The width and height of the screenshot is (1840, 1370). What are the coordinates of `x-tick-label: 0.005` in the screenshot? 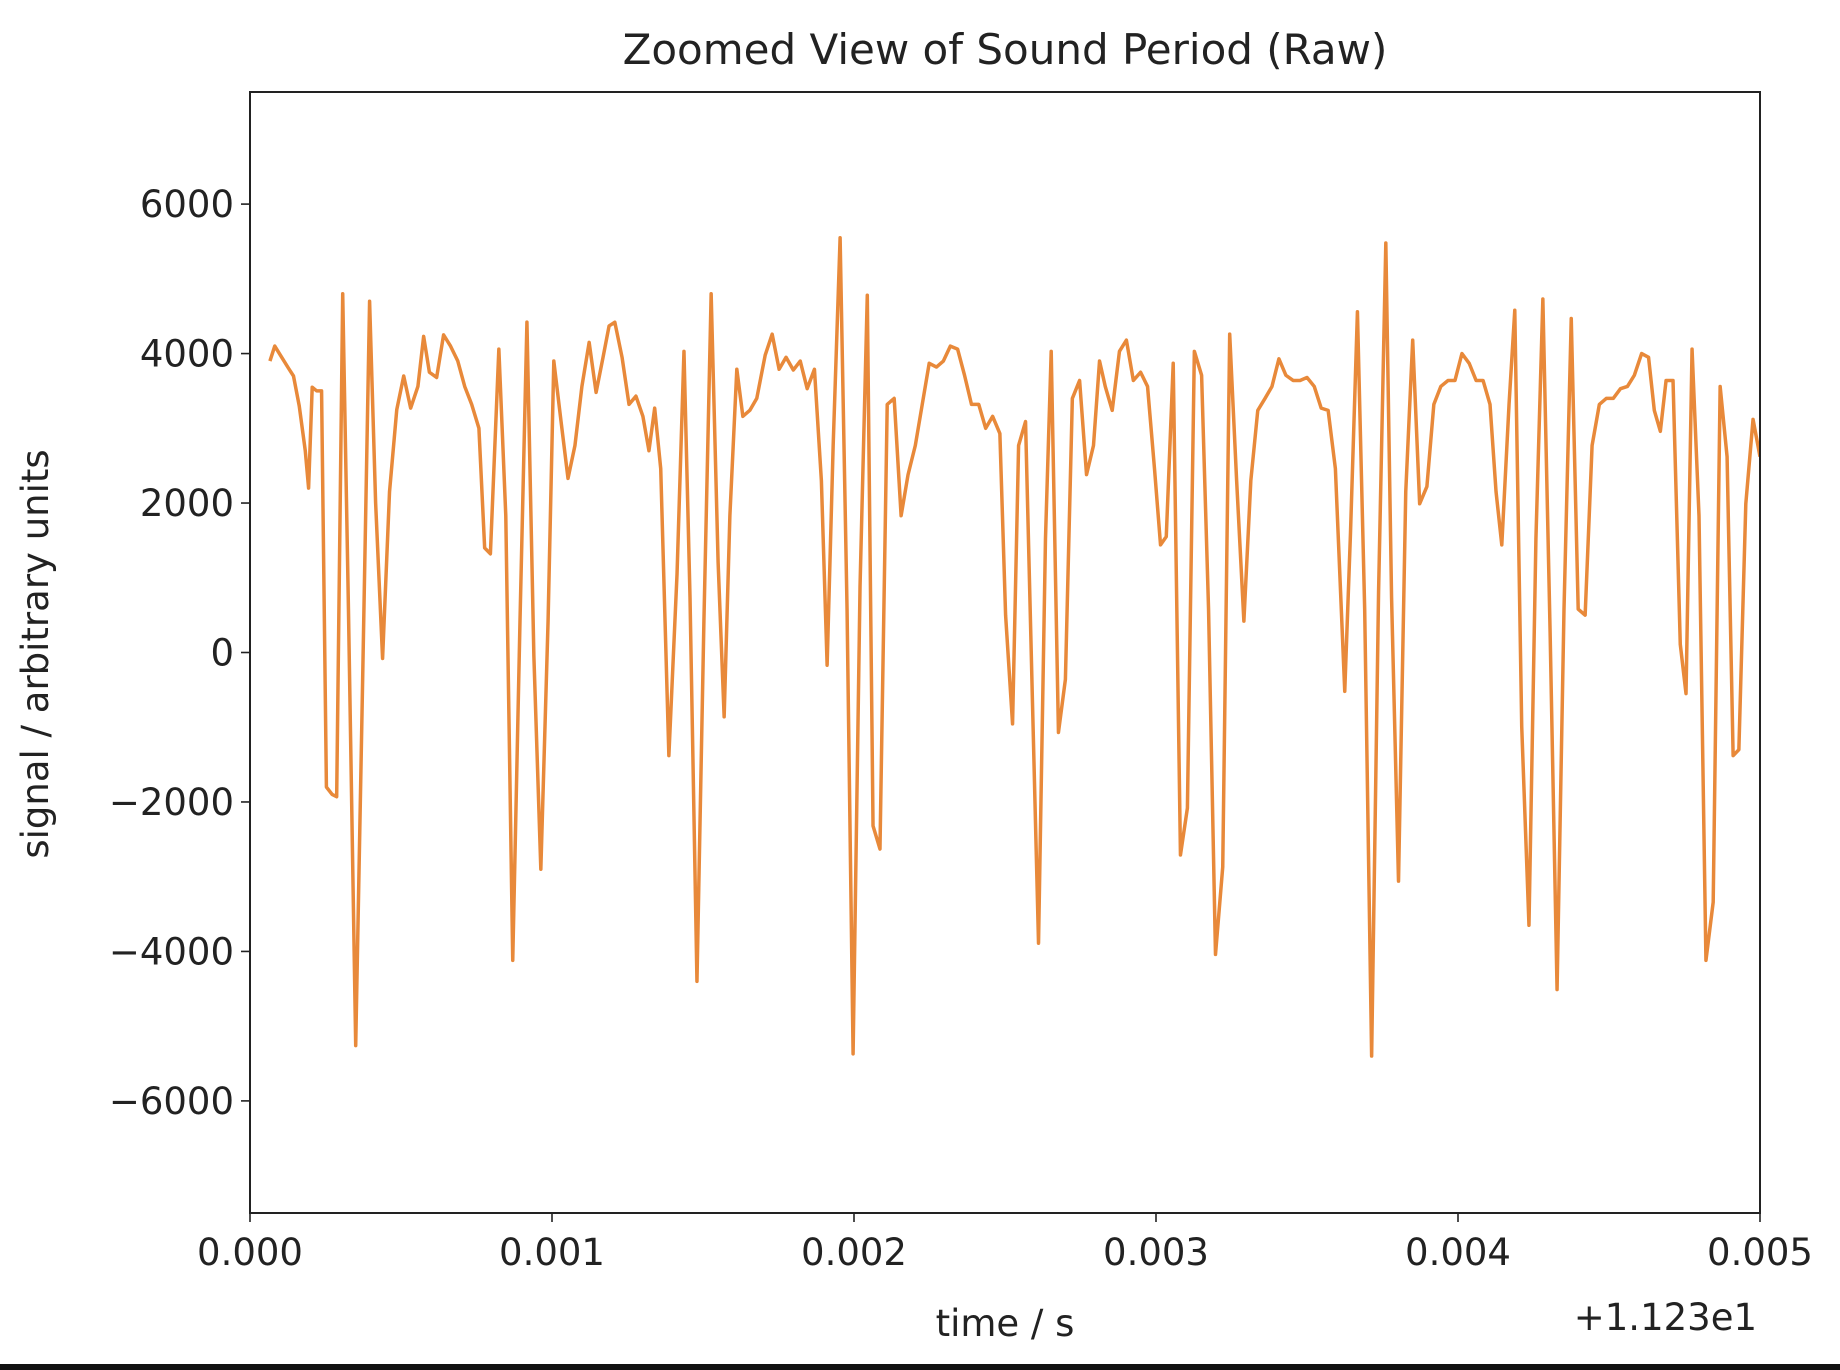 It's located at (1760, 1252).